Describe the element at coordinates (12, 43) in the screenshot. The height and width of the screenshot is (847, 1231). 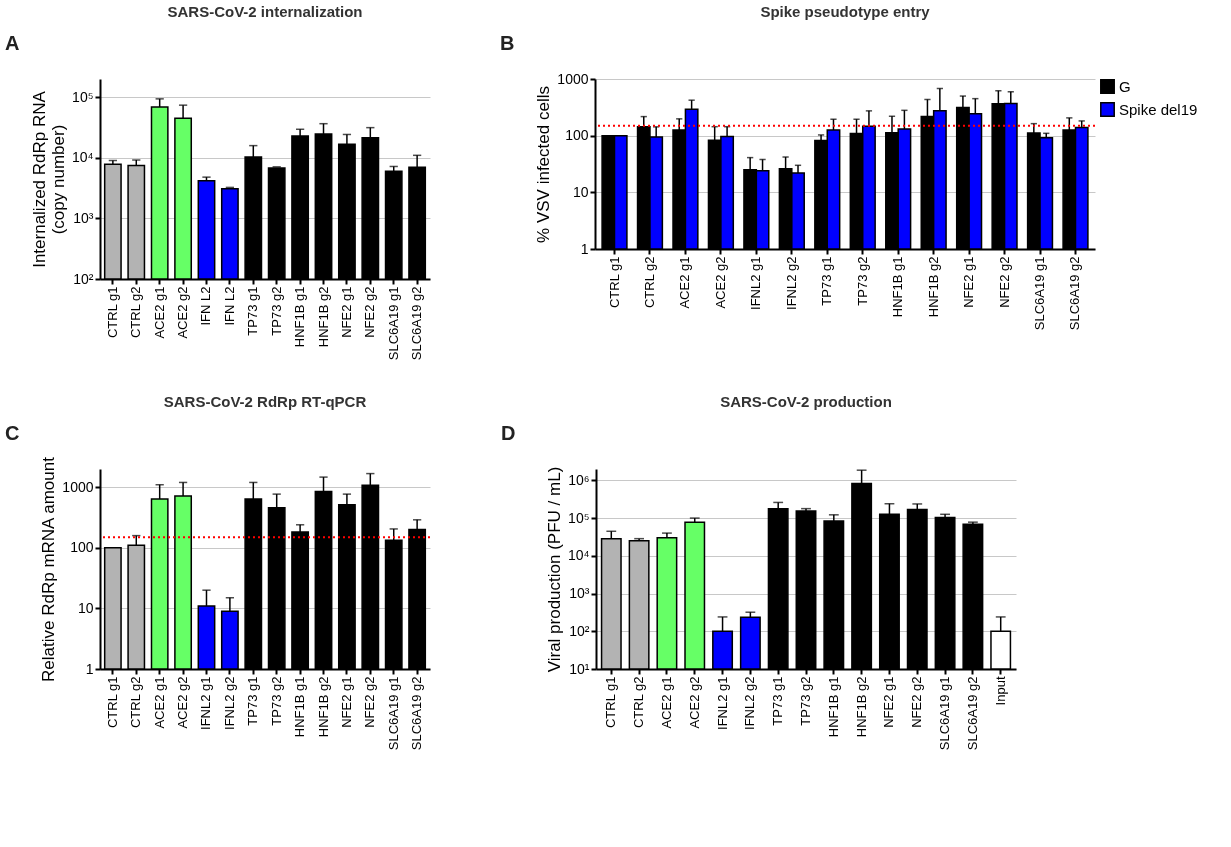
I see `text: A` at that location.